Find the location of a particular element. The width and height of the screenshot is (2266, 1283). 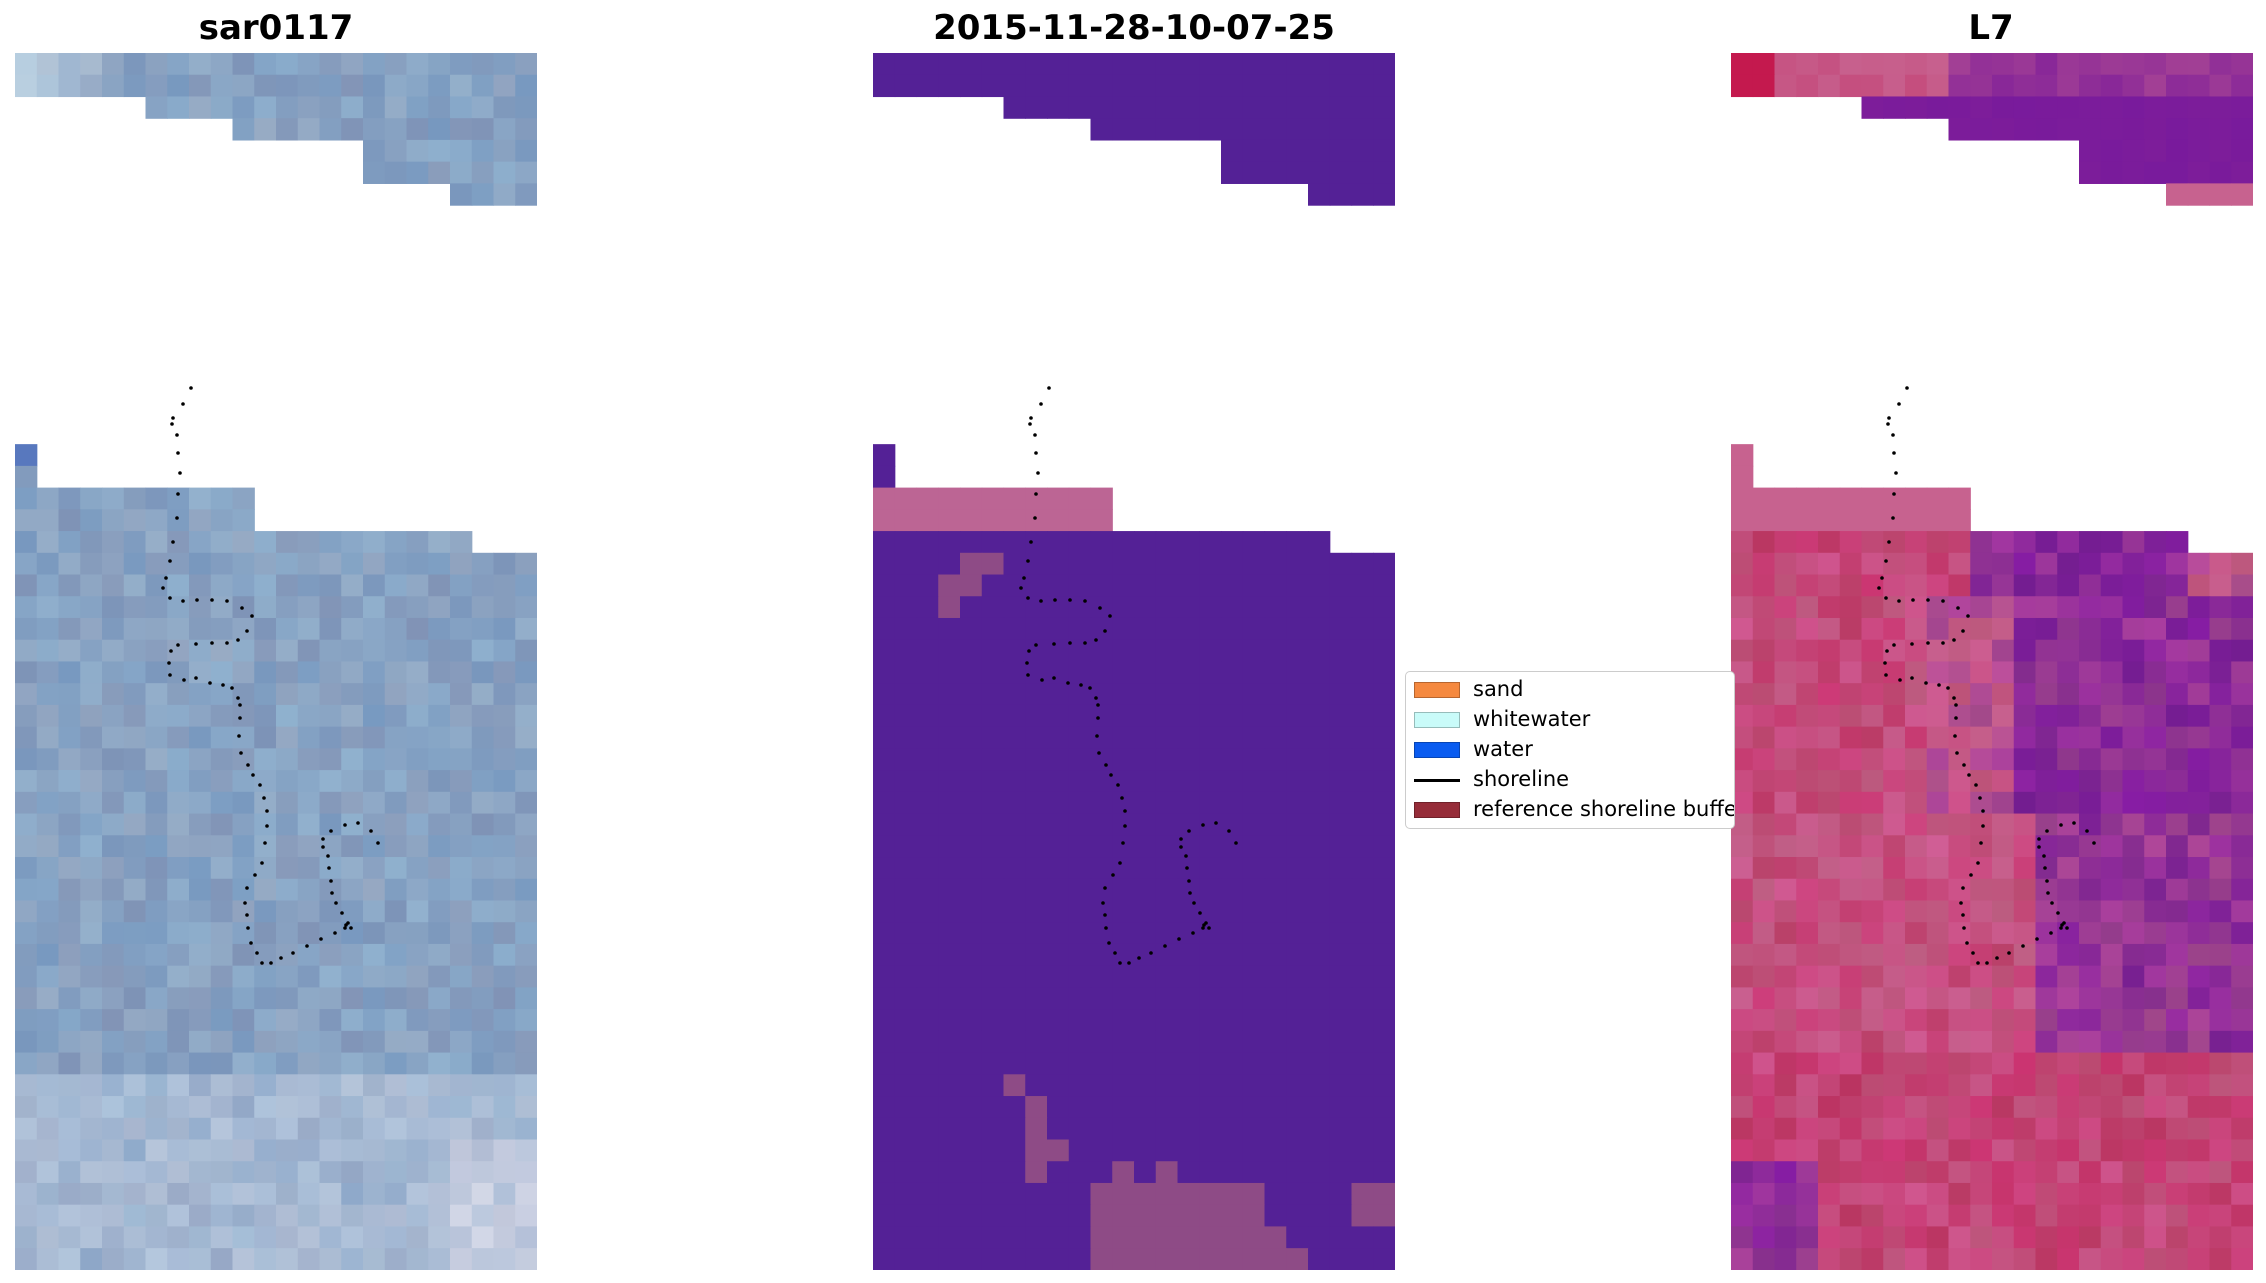

legend-label: water is located at coordinates (1503, 749).